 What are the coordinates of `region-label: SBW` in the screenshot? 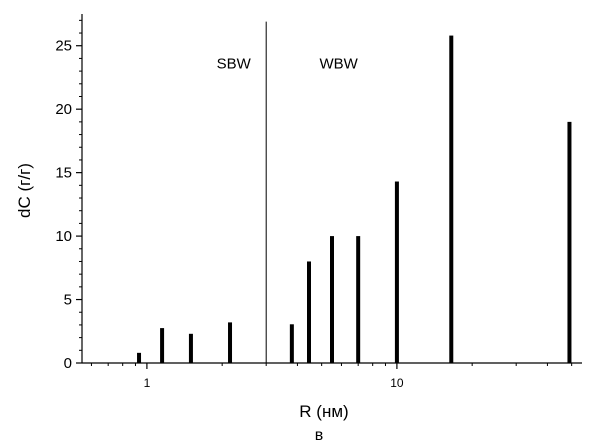 It's located at (234, 64).